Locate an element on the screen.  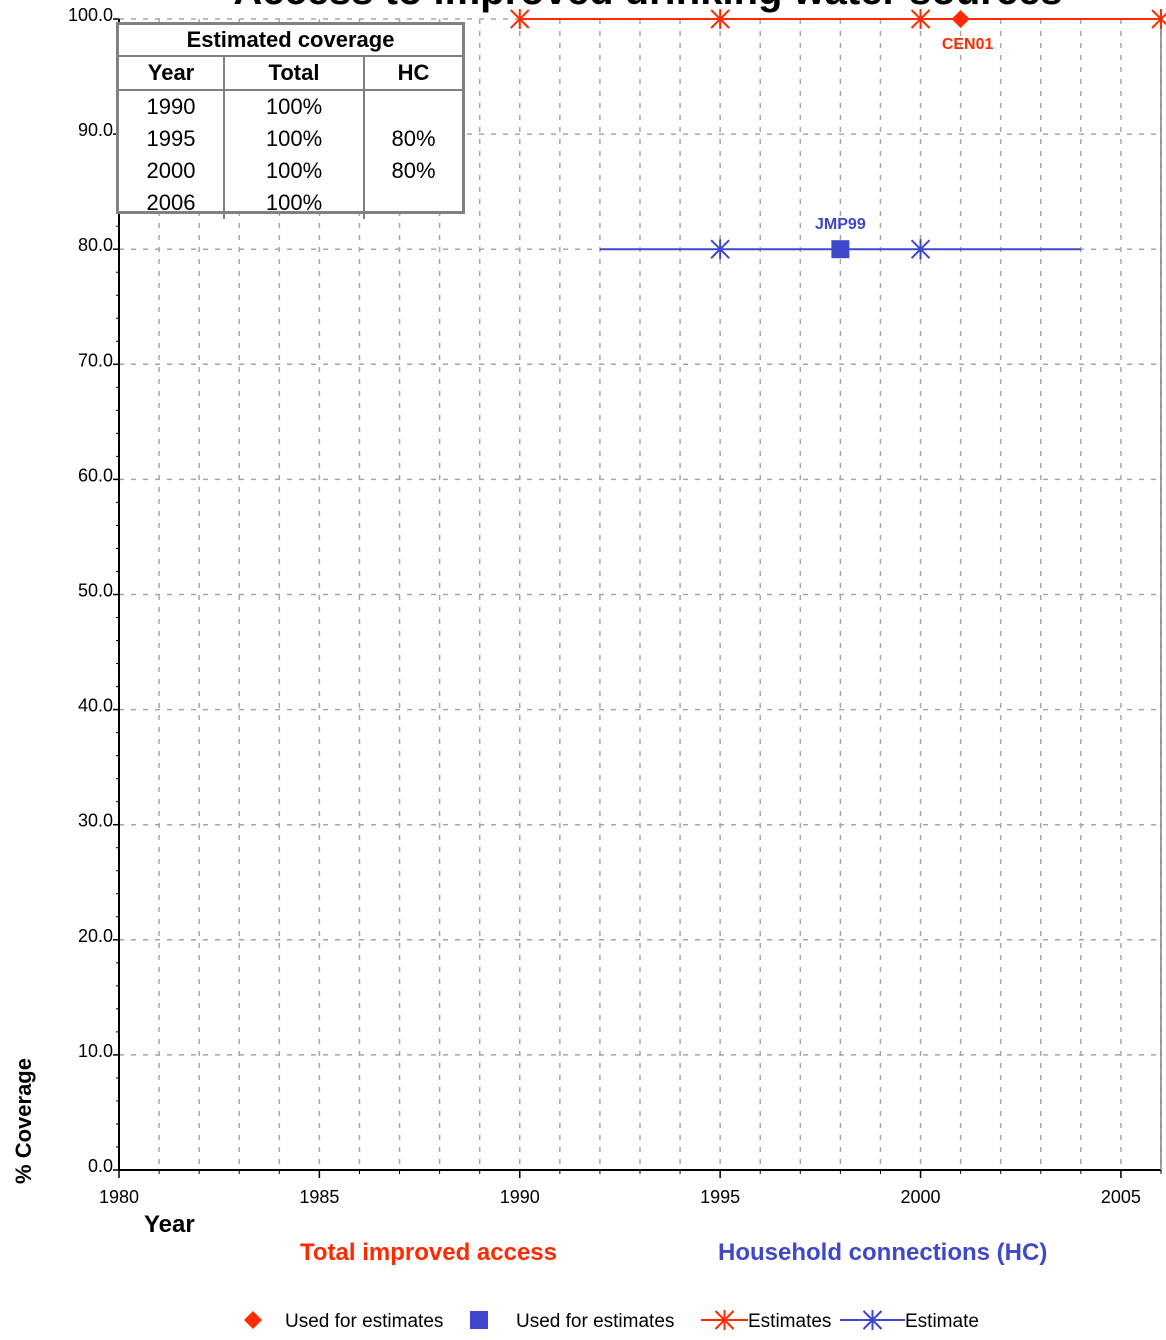
table-row: 1995 100% 80% is located at coordinates (290, 139).